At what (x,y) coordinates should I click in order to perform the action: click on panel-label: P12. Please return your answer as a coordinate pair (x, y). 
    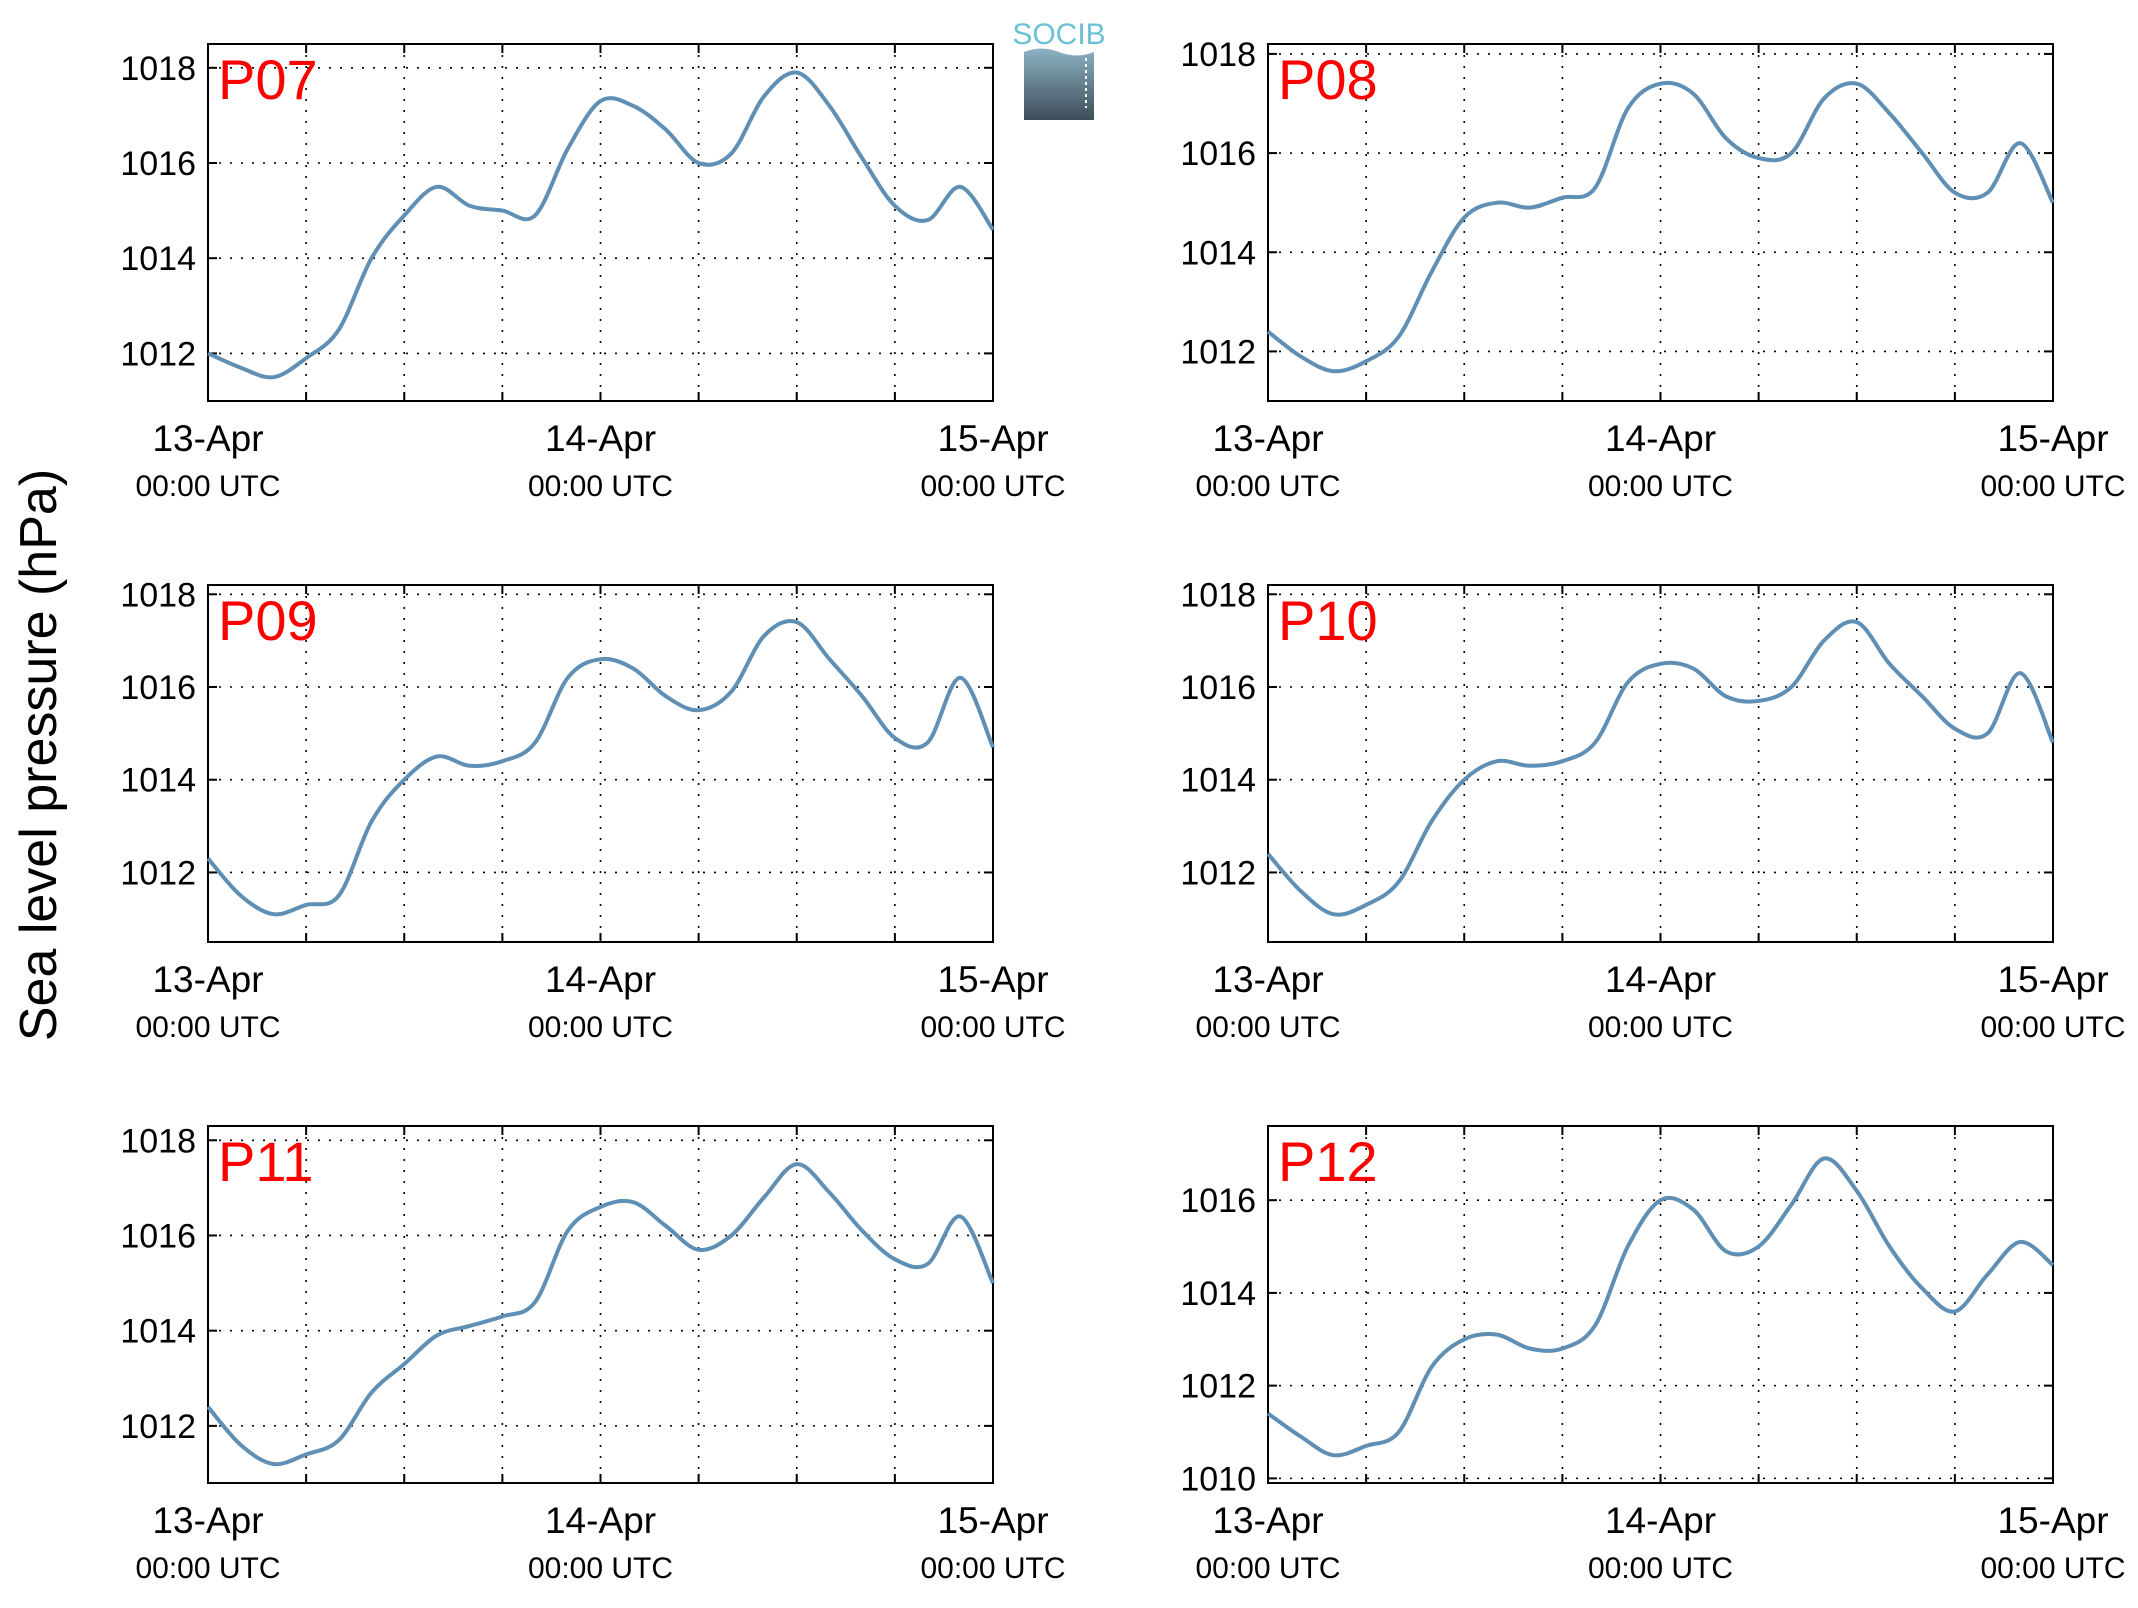
    Looking at the image, I should click on (1328, 1161).